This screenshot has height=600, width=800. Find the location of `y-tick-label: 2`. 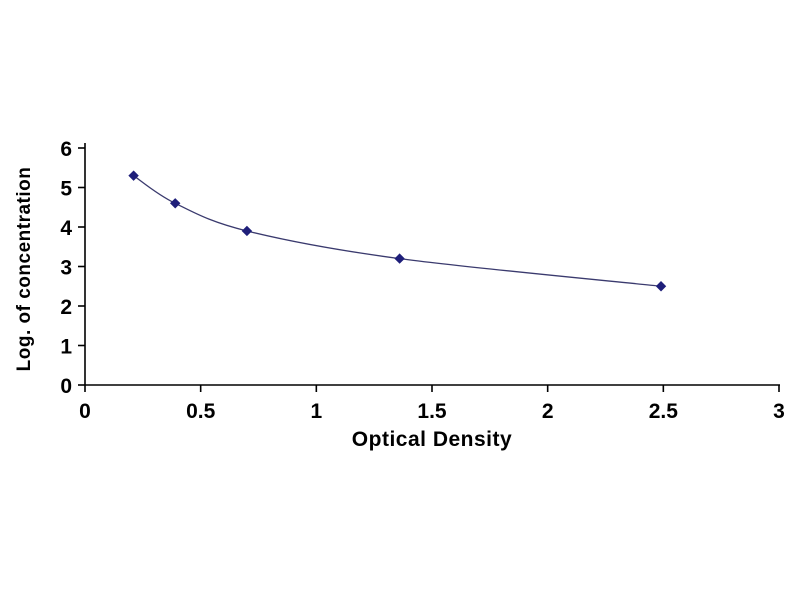

y-tick-label: 2 is located at coordinates (66, 307).